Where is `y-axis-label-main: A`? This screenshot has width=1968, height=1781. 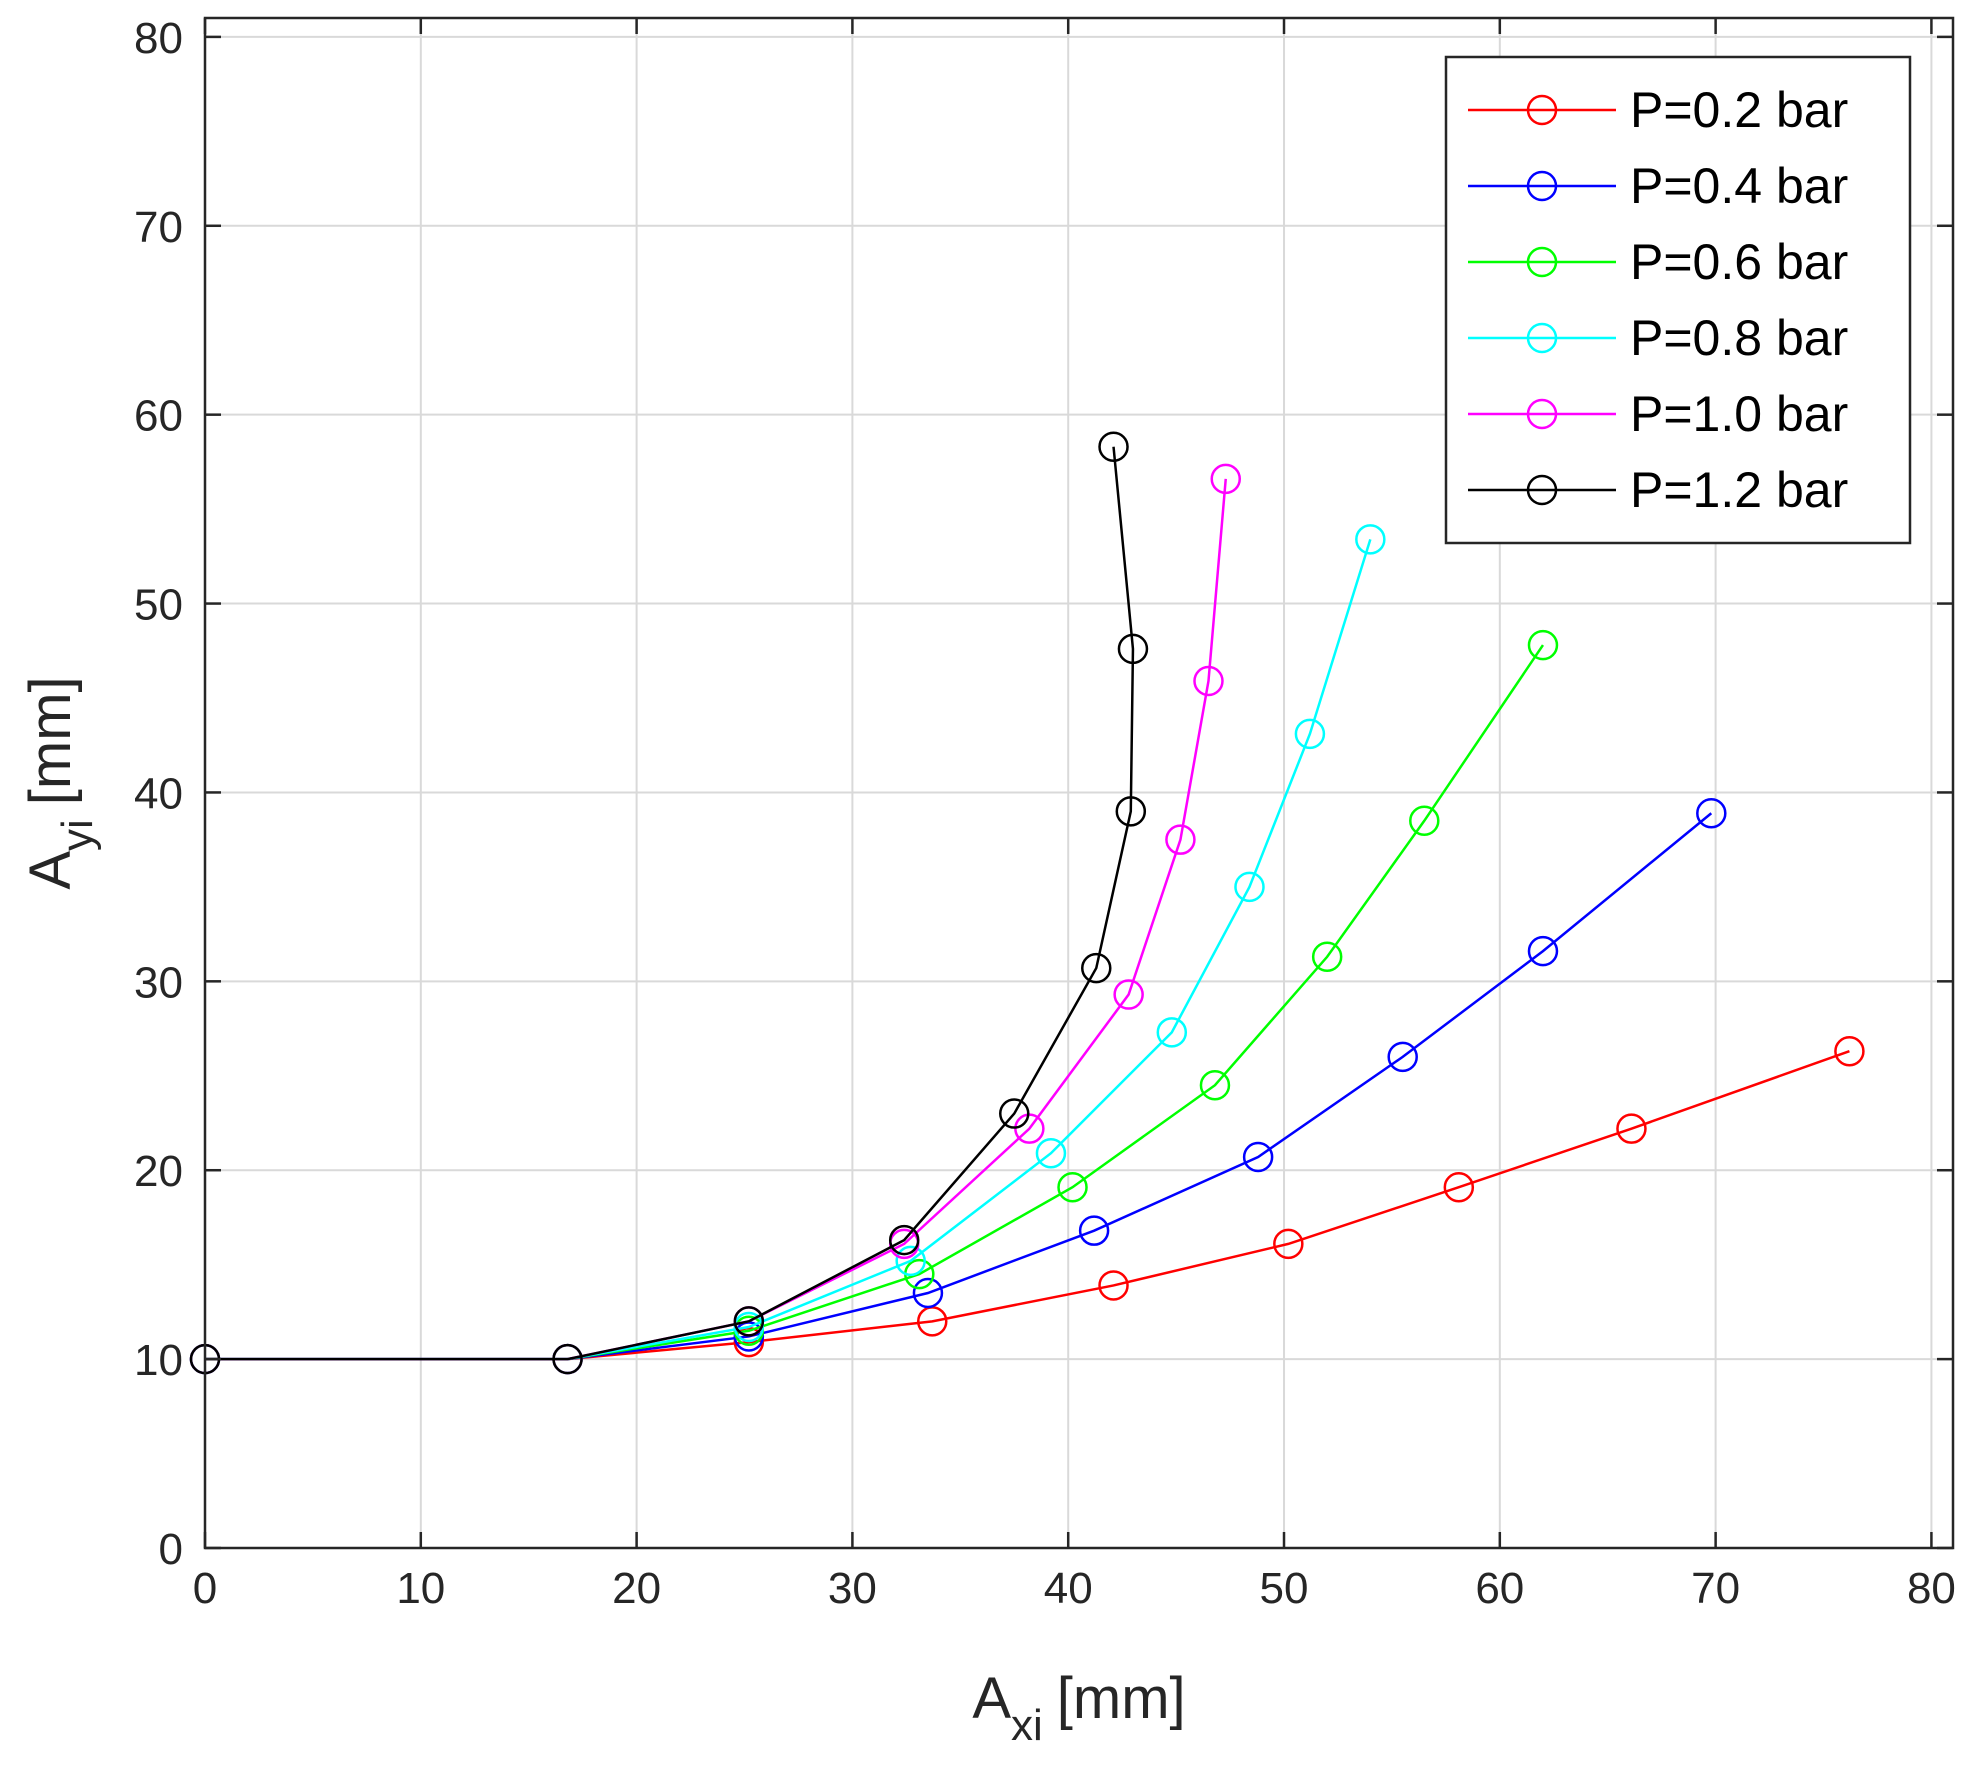 y-axis-label-main: A is located at coordinates (50, 870).